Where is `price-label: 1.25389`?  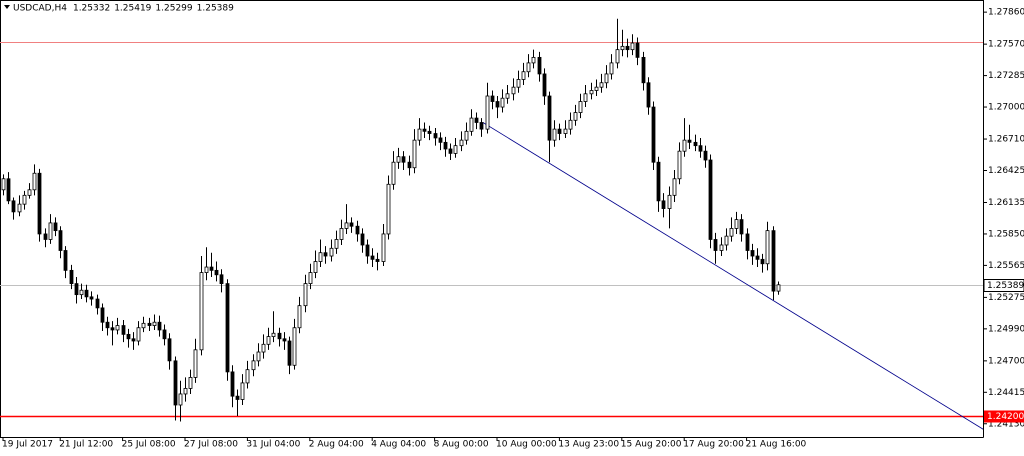
price-label: 1.25389 is located at coordinates (1005, 286).